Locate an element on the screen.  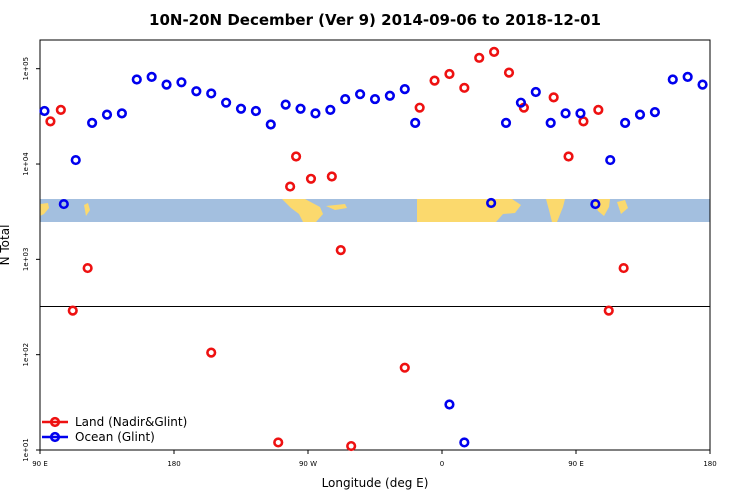
y-tick-label: 1e+03 is located at coordinates (26, 260).